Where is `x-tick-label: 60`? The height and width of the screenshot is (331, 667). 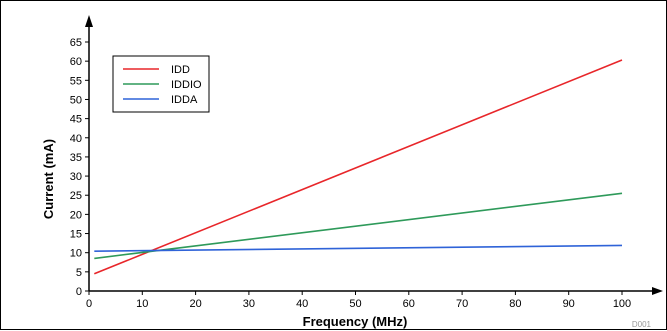 x-tick-label: 60 is located at coordinates (409, 304).